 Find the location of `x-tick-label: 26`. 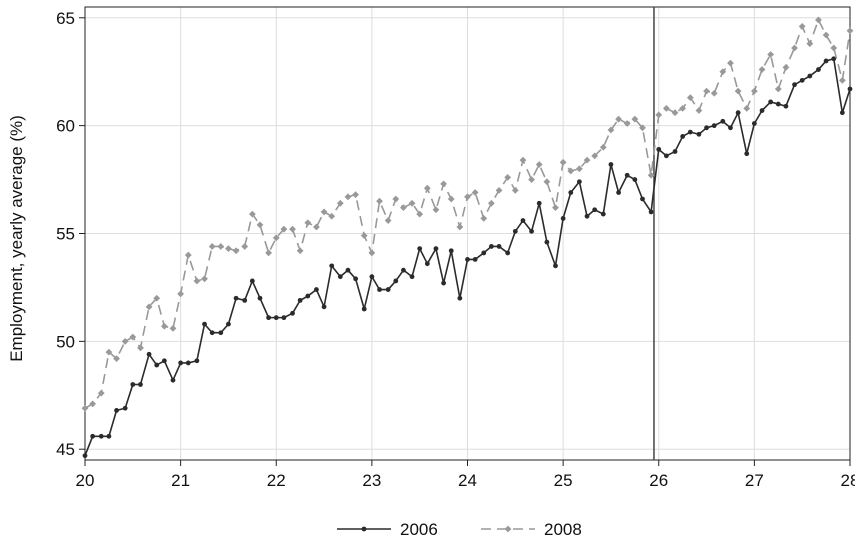

x-tick-label: 26 is located at coordinates (658, 480).